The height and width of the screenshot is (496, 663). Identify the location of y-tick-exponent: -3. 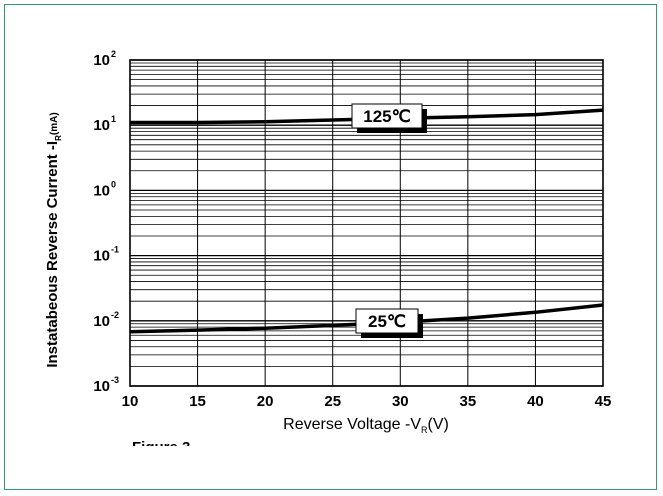
(115, 380).